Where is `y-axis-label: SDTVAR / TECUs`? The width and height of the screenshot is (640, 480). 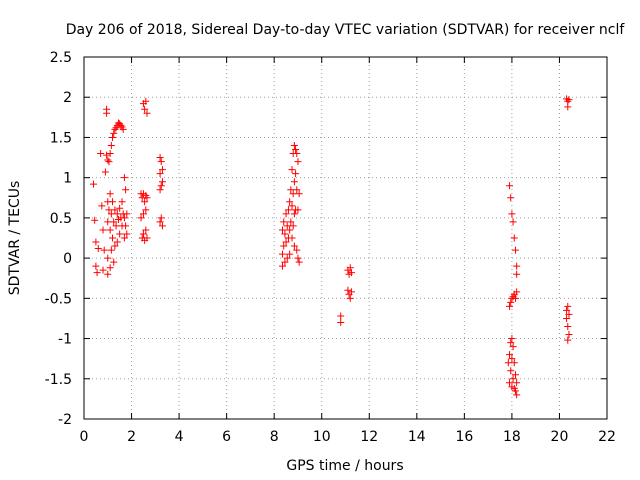 y-axis-label: SDTVAR / TECUs is located at coordinates (15, 238).